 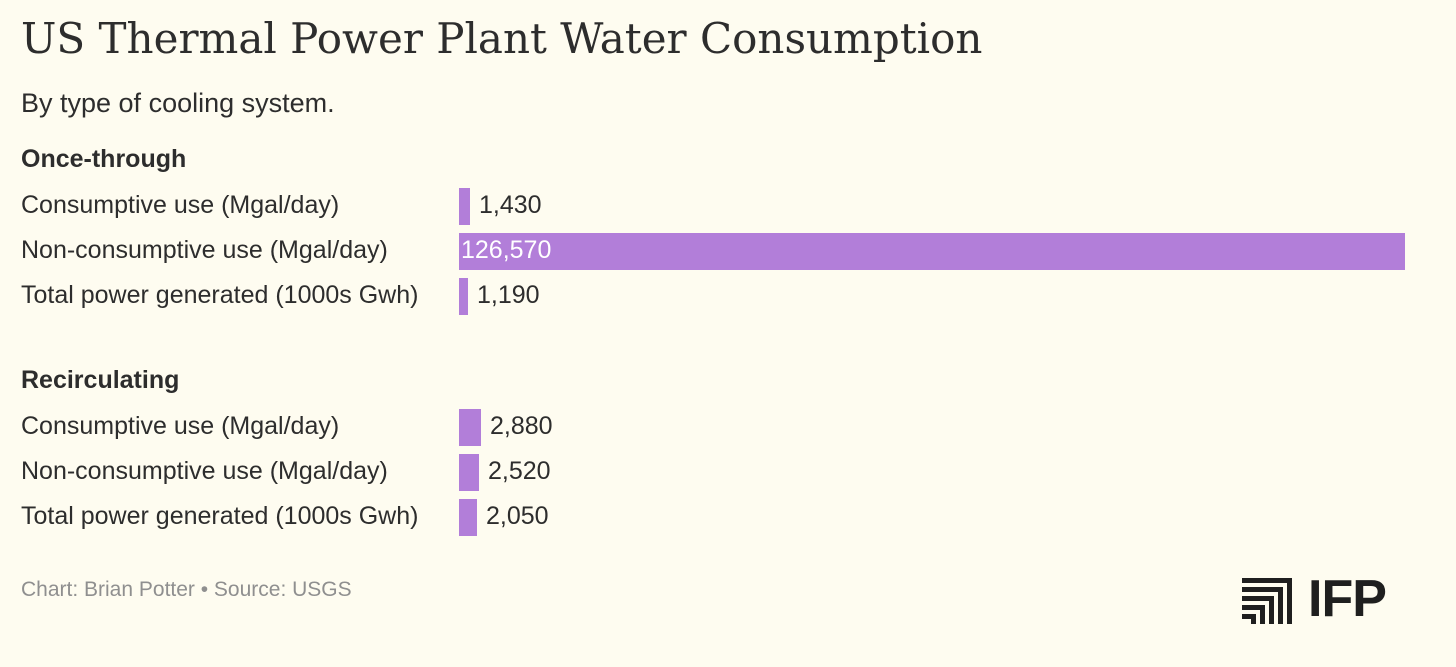 What do you see at coordinates (1347, 599) in the screenshot?
I see `logo-text: IFP` at bounding box center [1347, 599].